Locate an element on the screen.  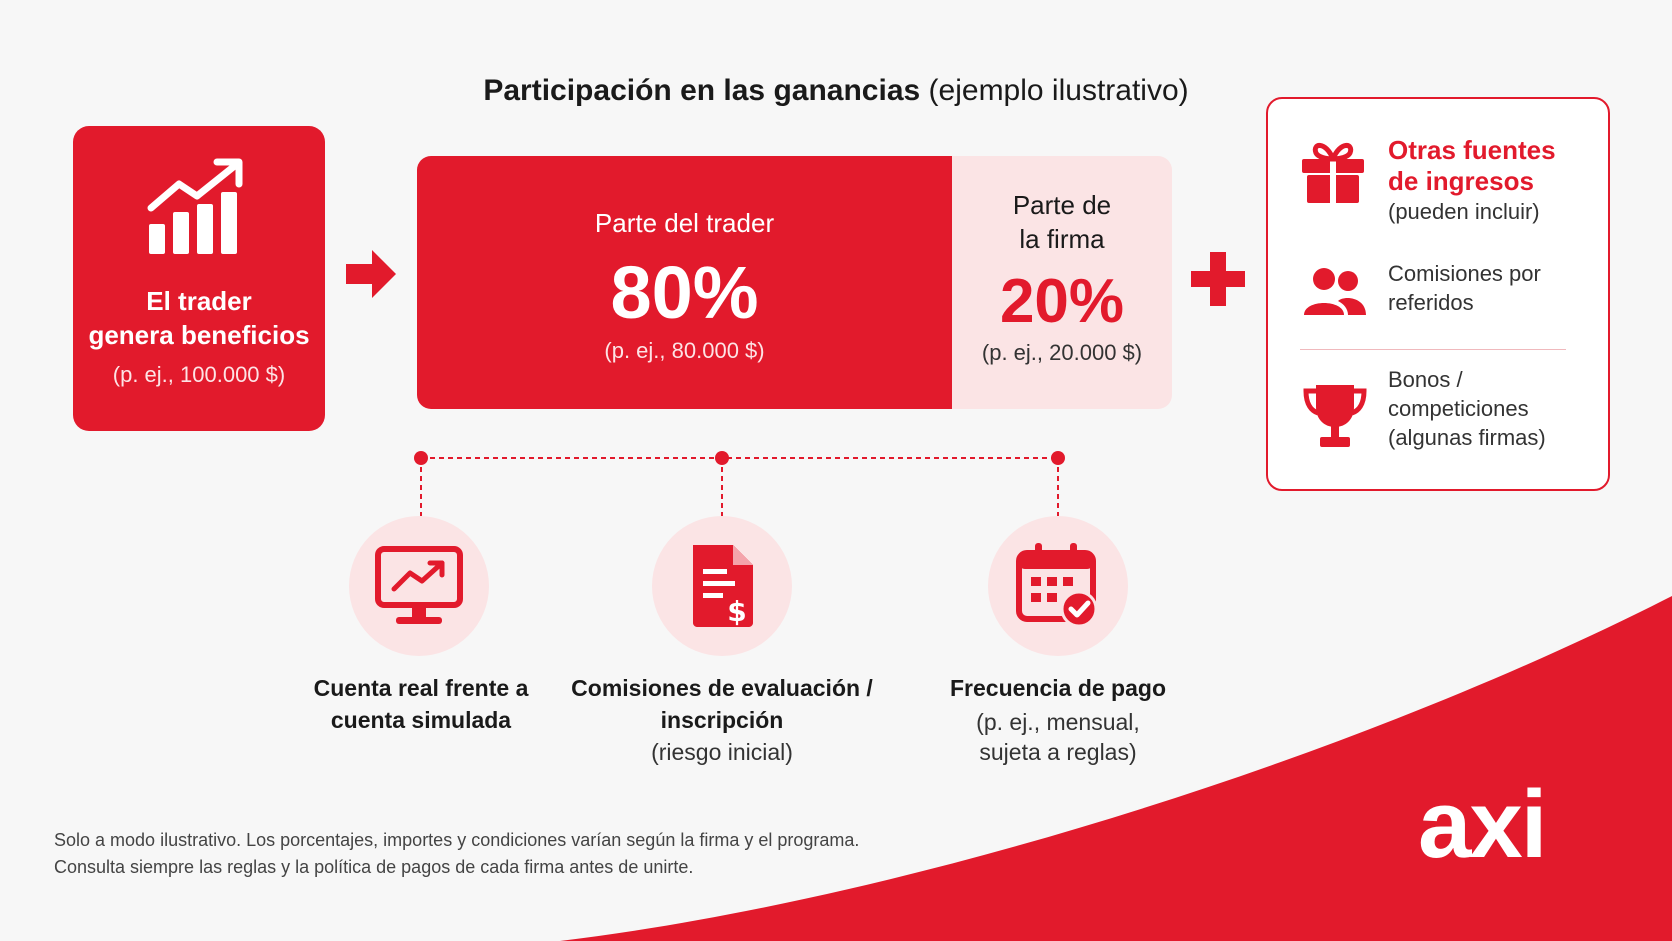
factor-fees-sub: (riesgo inicial) is located at coordinates (722, 752).